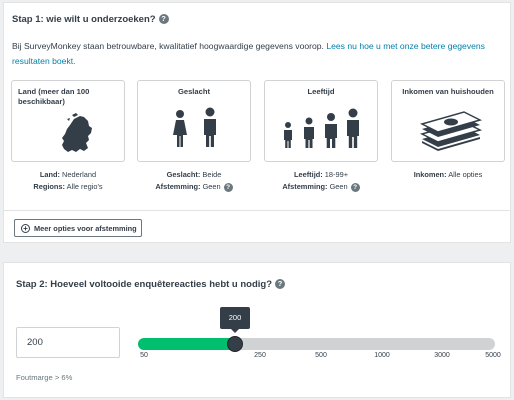 The image size is (514, 400). I want to click on gender-icon, so click(194, 127).